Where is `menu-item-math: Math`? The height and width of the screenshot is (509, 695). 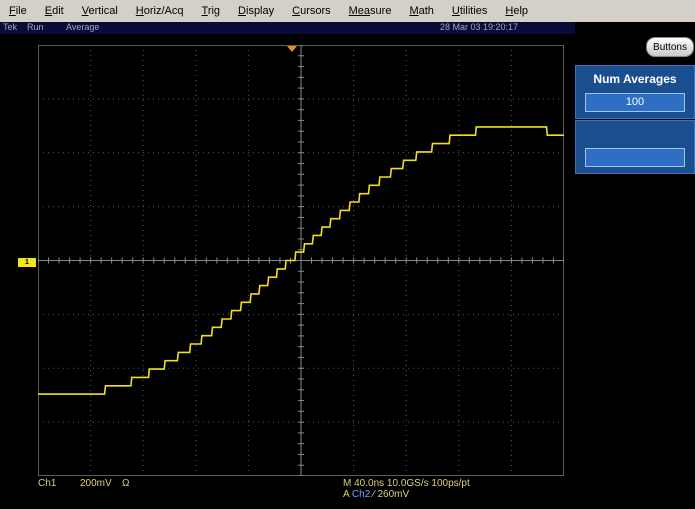 menu-item-math: Math is located at coordinates (421, 11).